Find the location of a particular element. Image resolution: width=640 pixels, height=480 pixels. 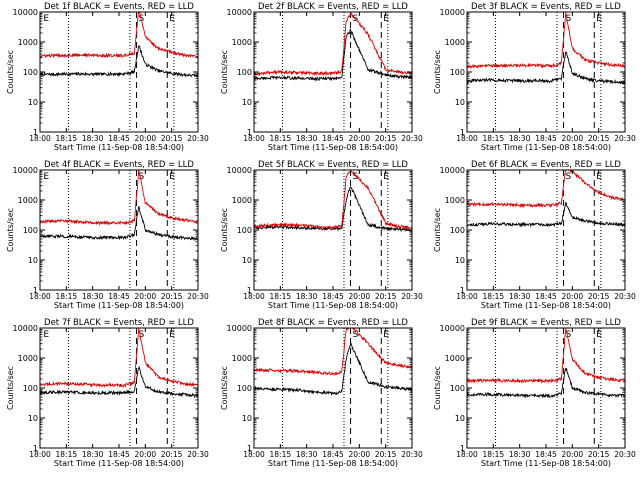

event-marker: S is located at coordinates (142, 19).